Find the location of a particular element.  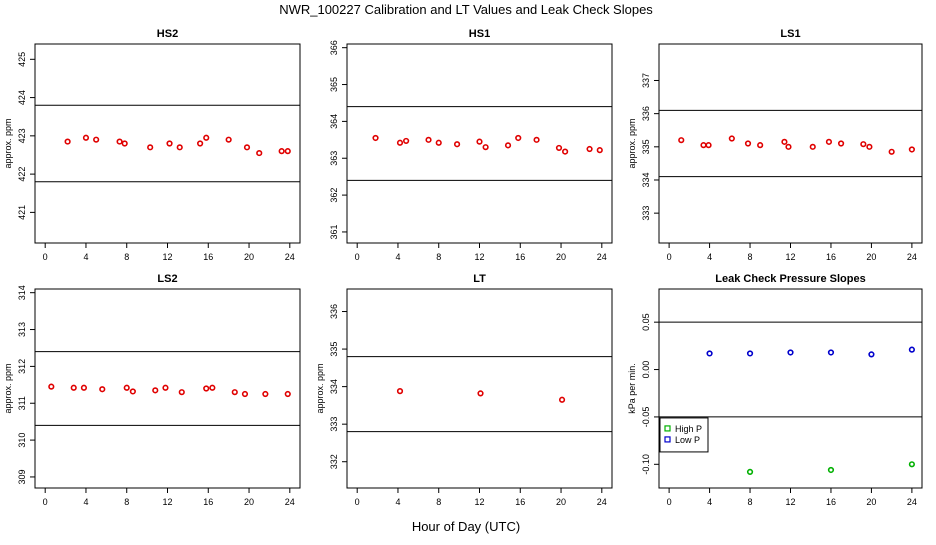

y-tick-label: -0.10 is located at coordinates (646, 464).